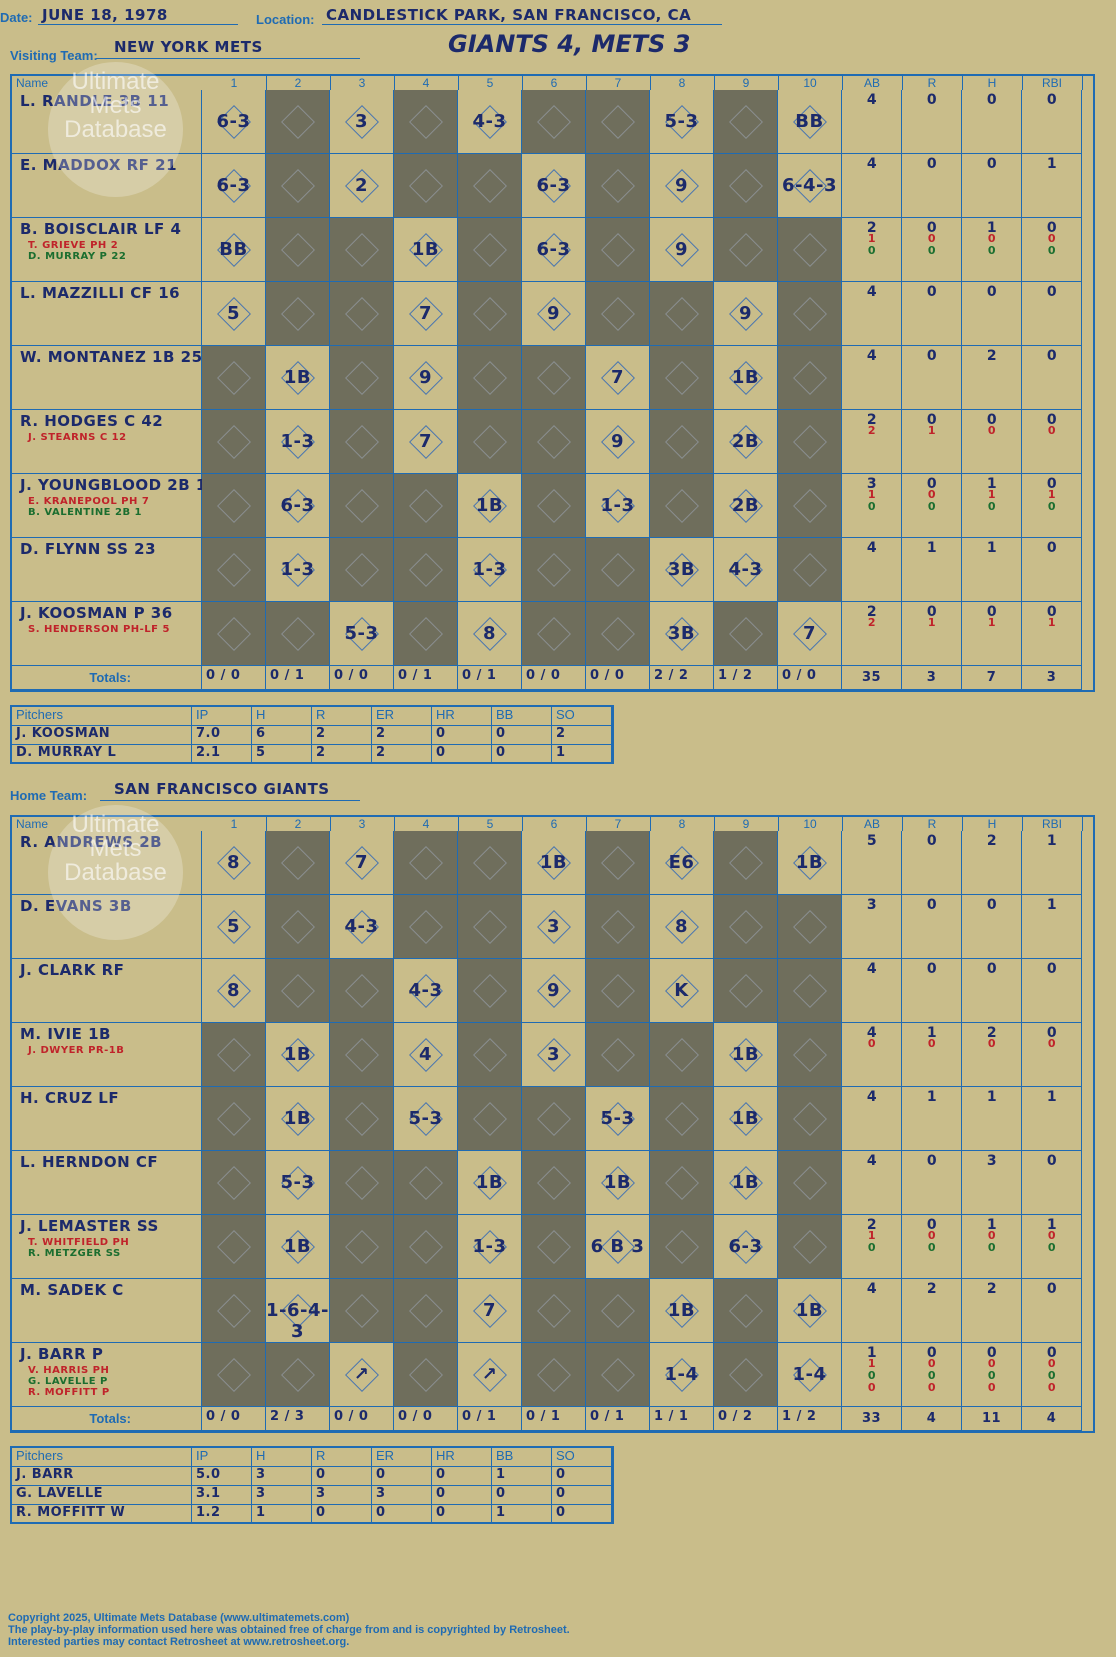 This screenshot has width=1116, height=1657. Describe the element at coordinates (810, 634) in the screenshot. I see `visiting-atbat-cell: 7` at that location.